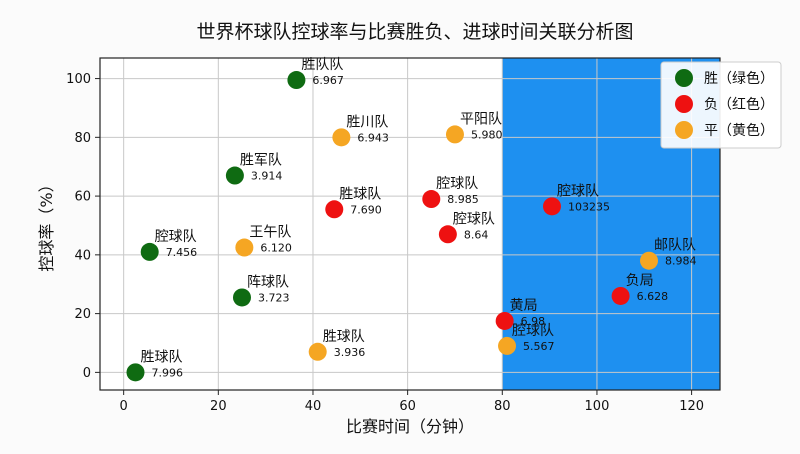 This screenshot has height=454, width=800. I want to click on point-value-label: 6.967, so click(328, 80).